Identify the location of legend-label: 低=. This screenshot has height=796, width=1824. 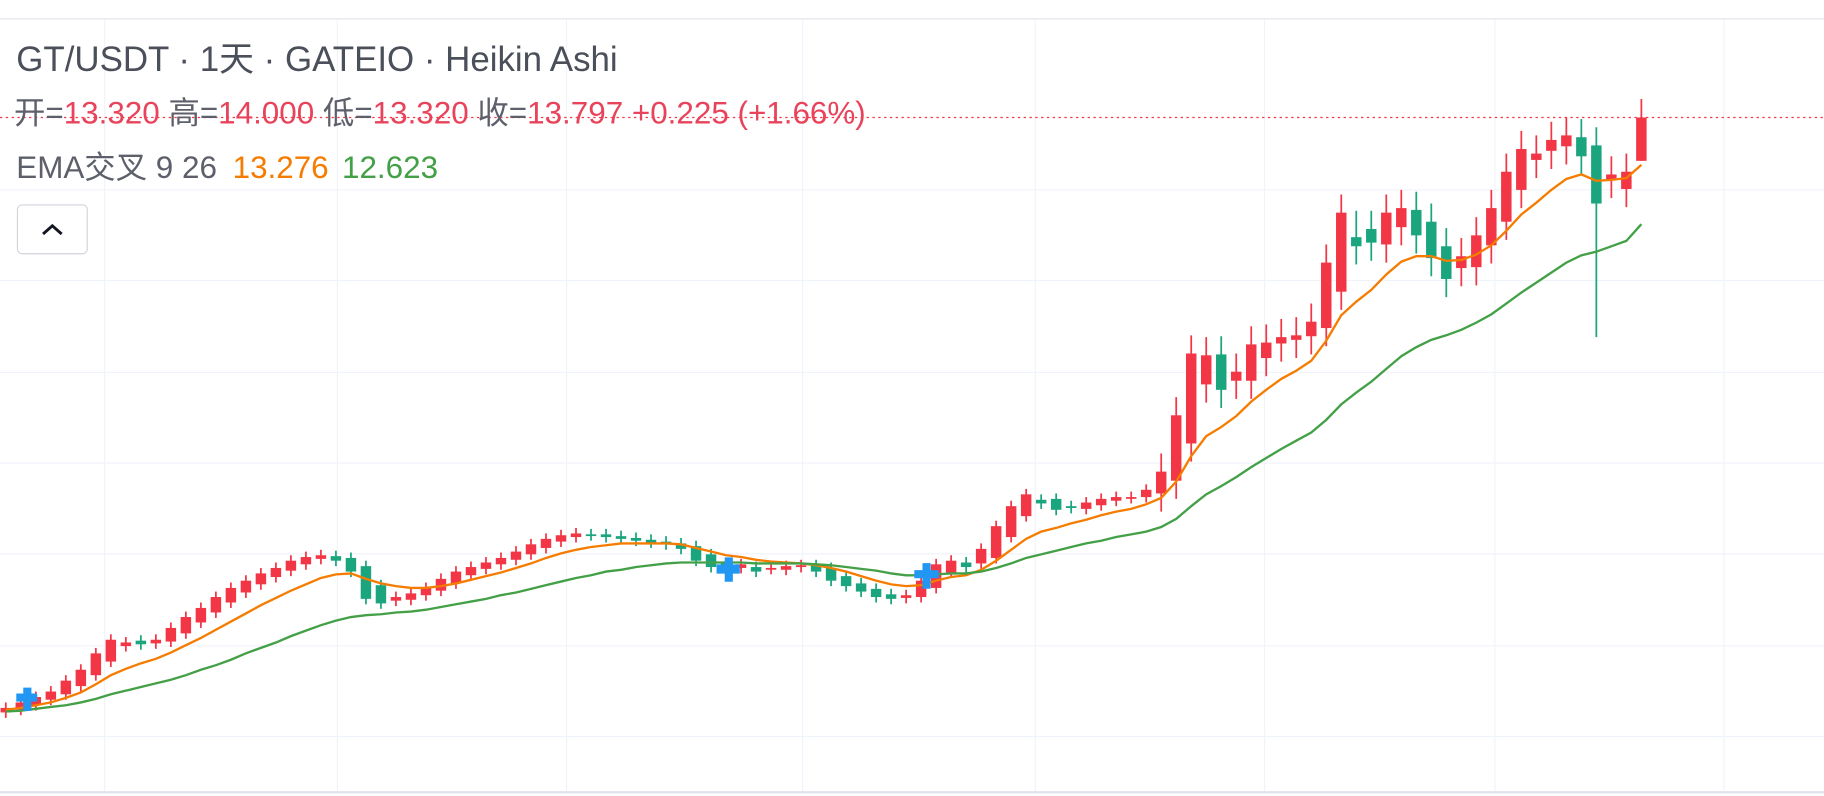
(348, 113).